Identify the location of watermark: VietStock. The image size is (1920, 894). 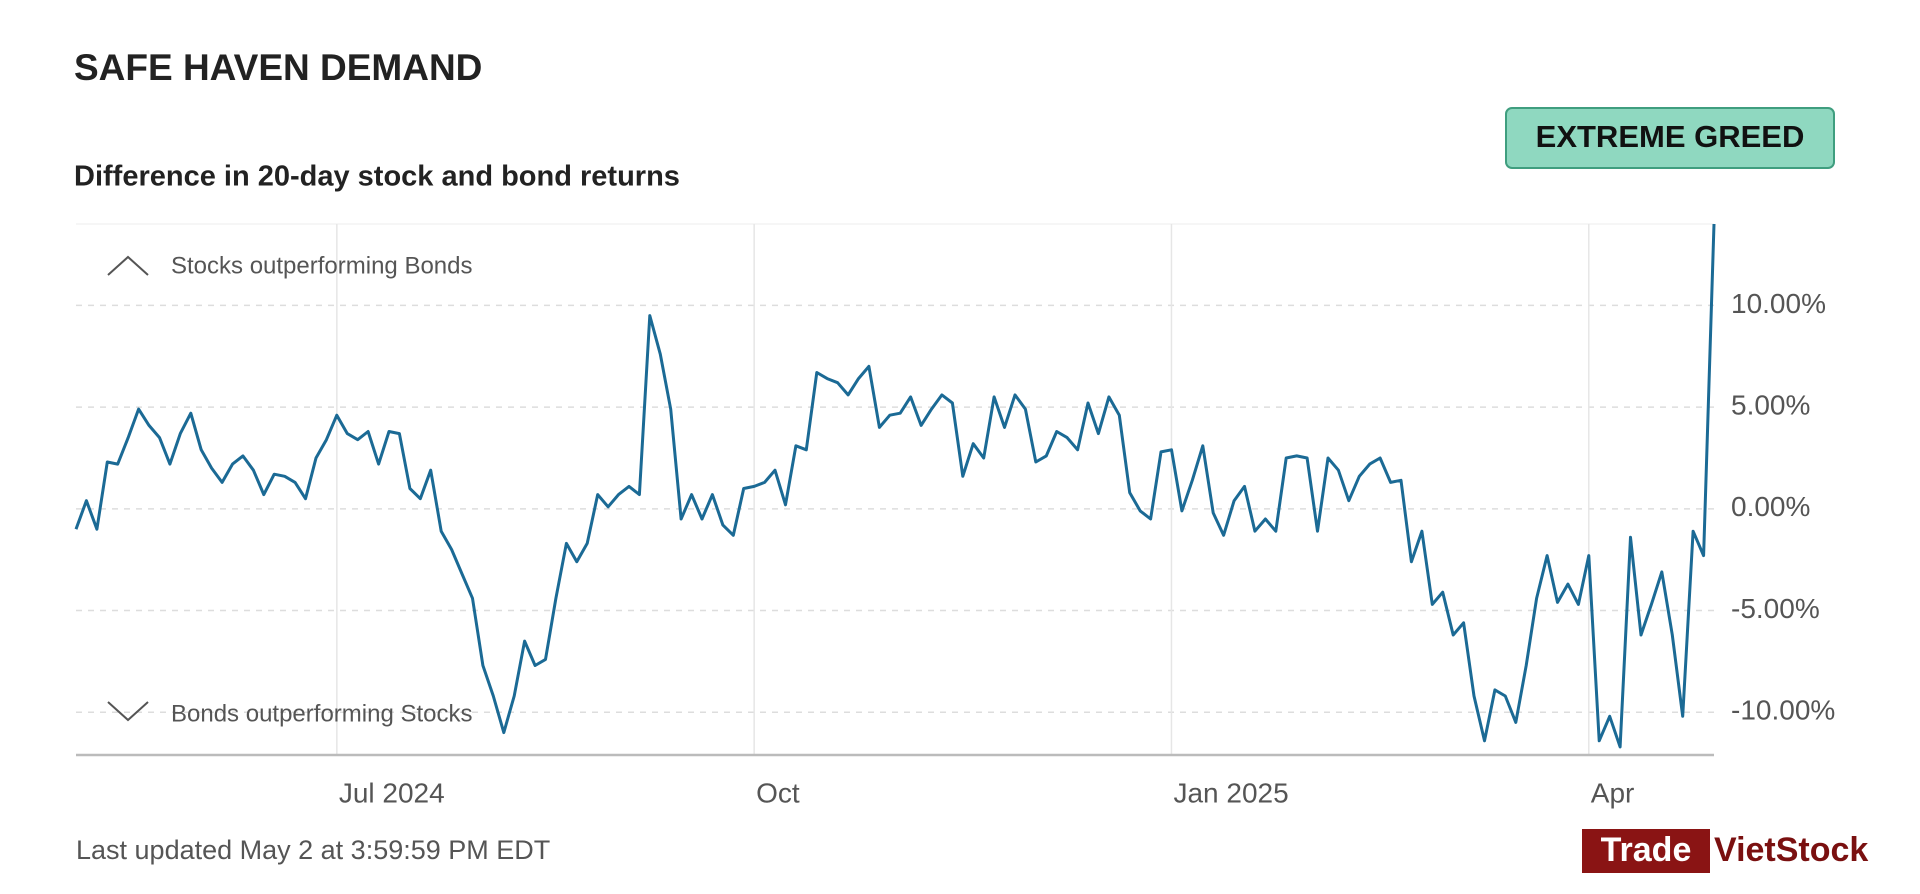
(1791, 850).